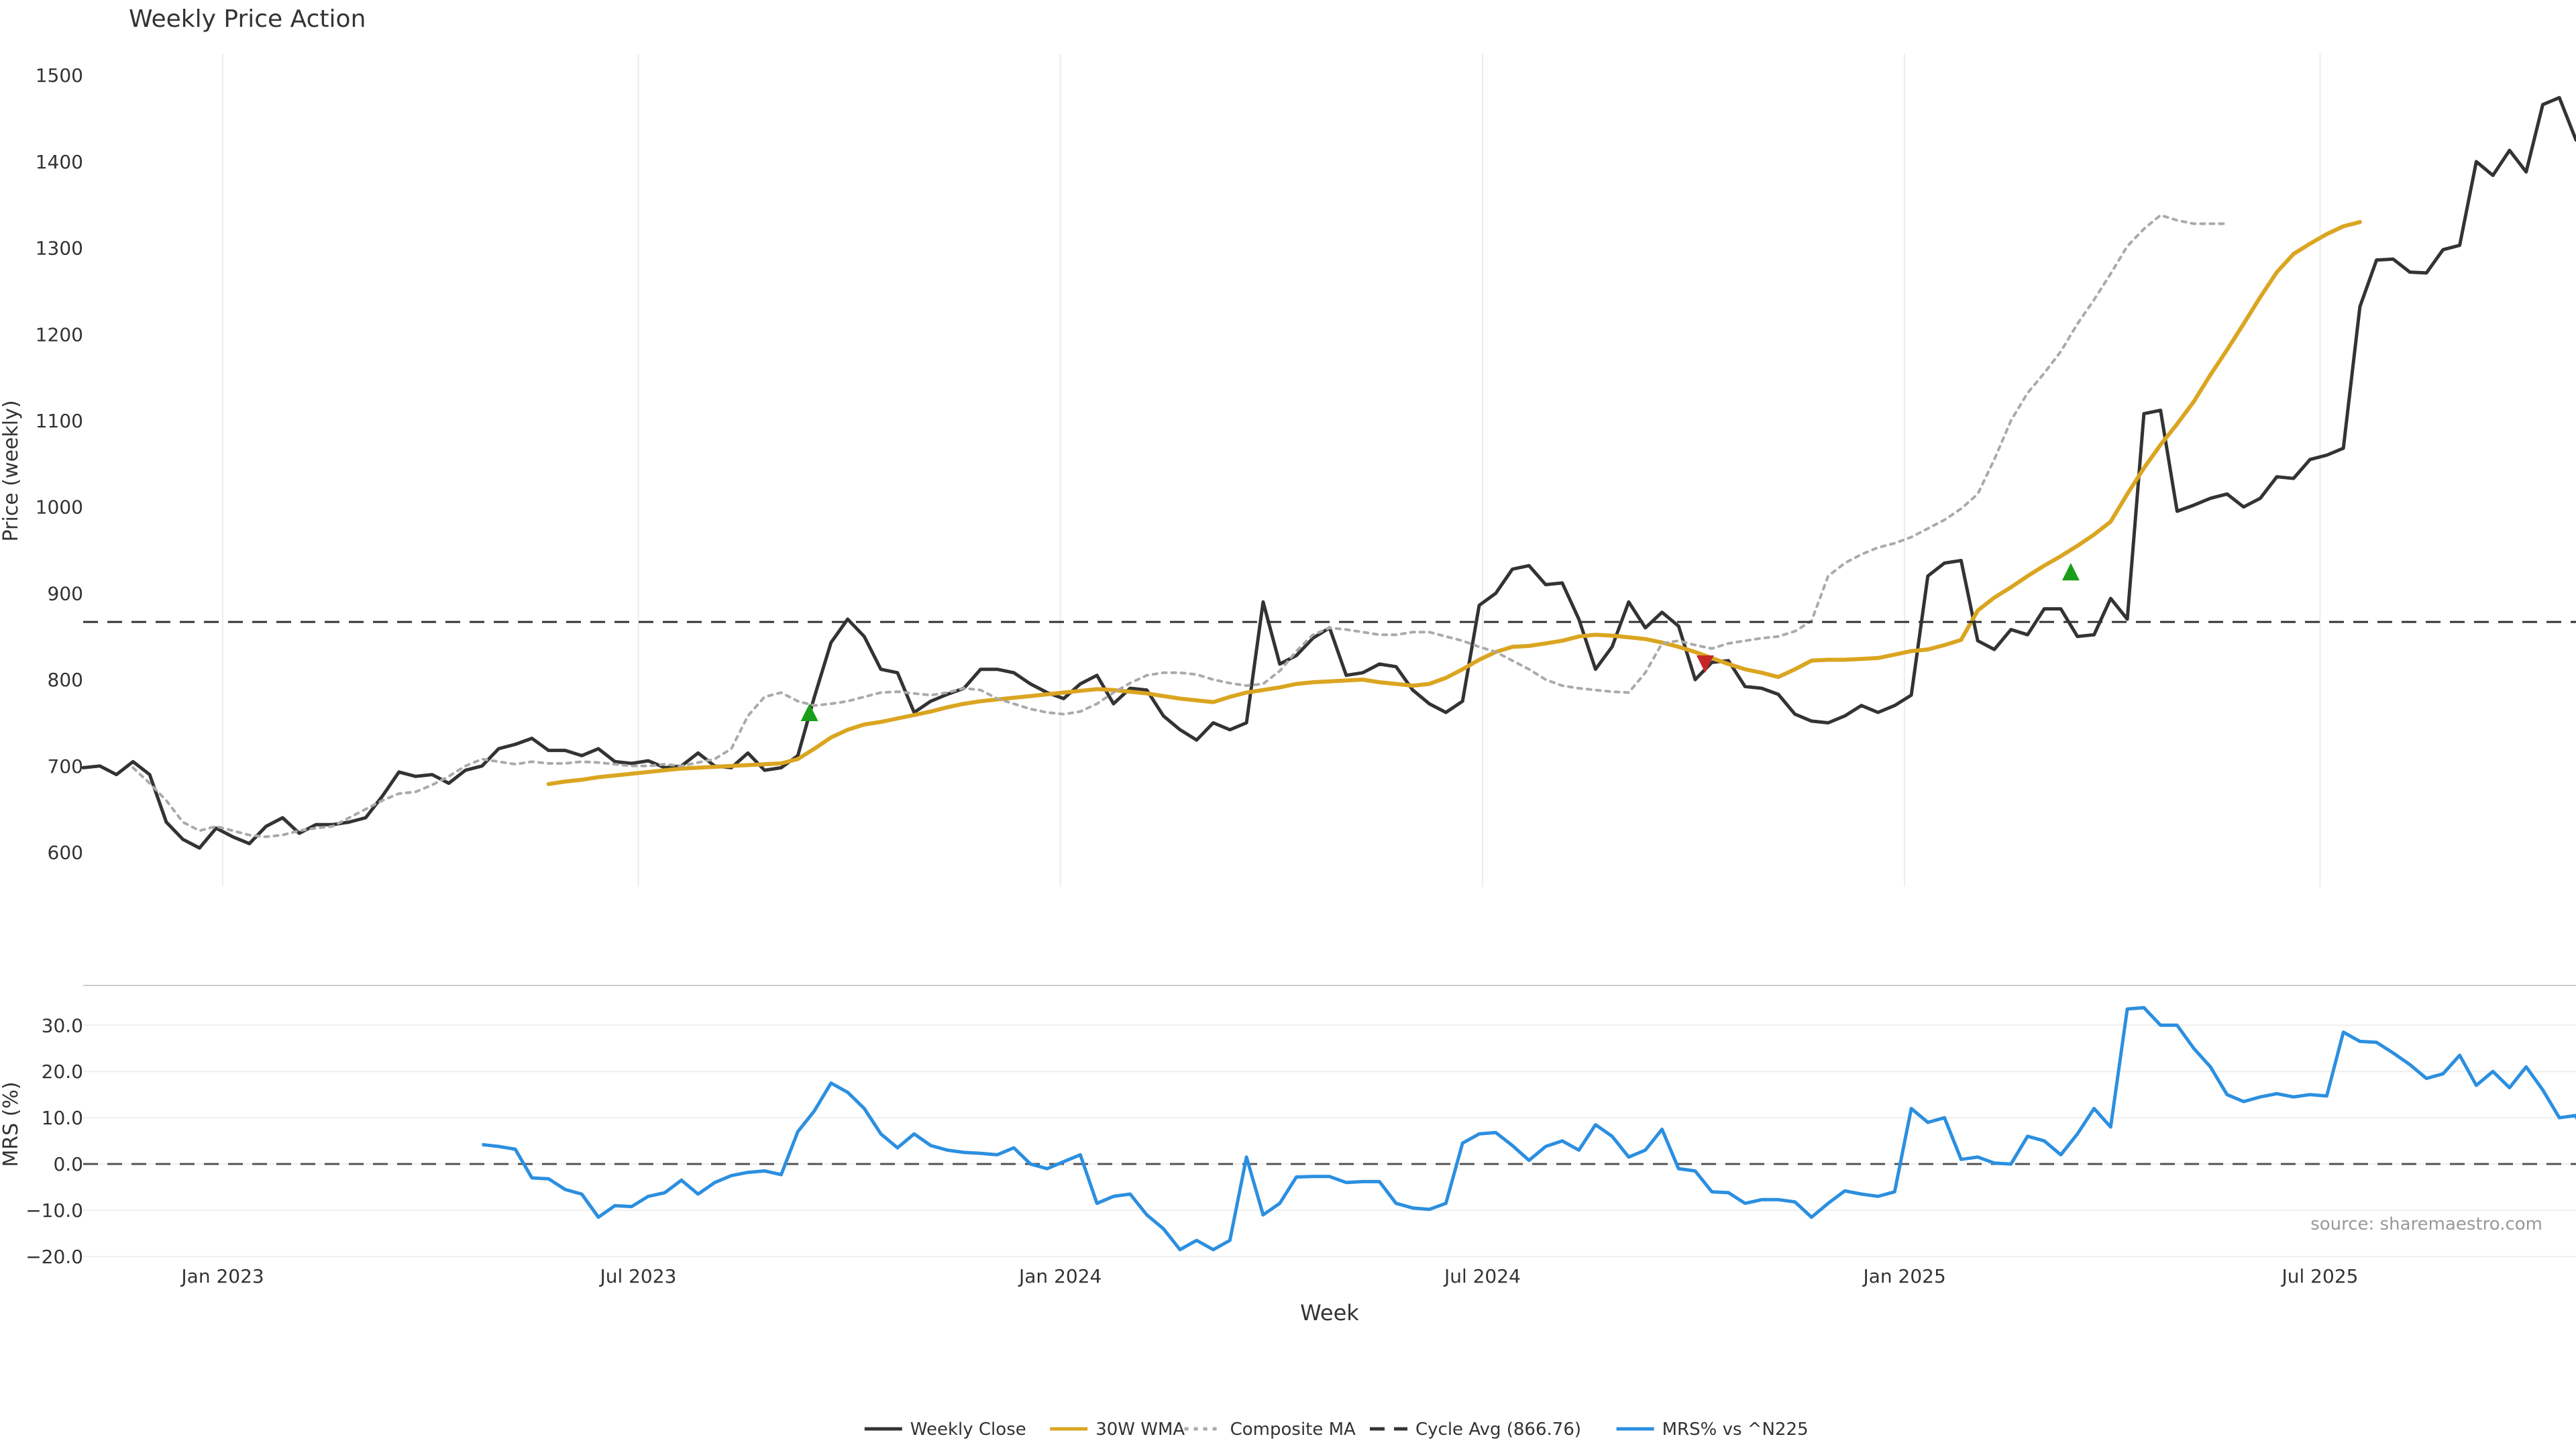  I want to click on price-y-tick-label: 800, so click(65, 680).